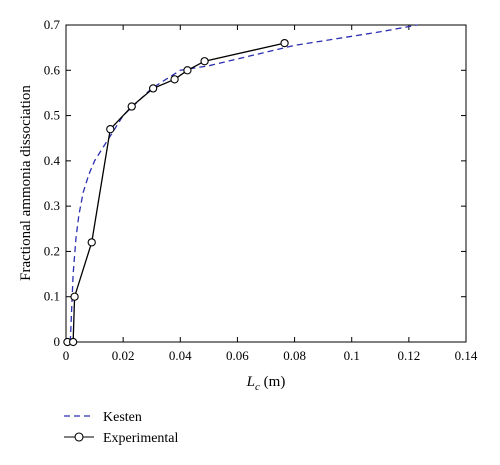 This screenshot has height=465, width=500. What do you see at coordinates (52, 115) in the screenshot?
I see `y-tick-label: 0.5` at bounding box center [52, 115].